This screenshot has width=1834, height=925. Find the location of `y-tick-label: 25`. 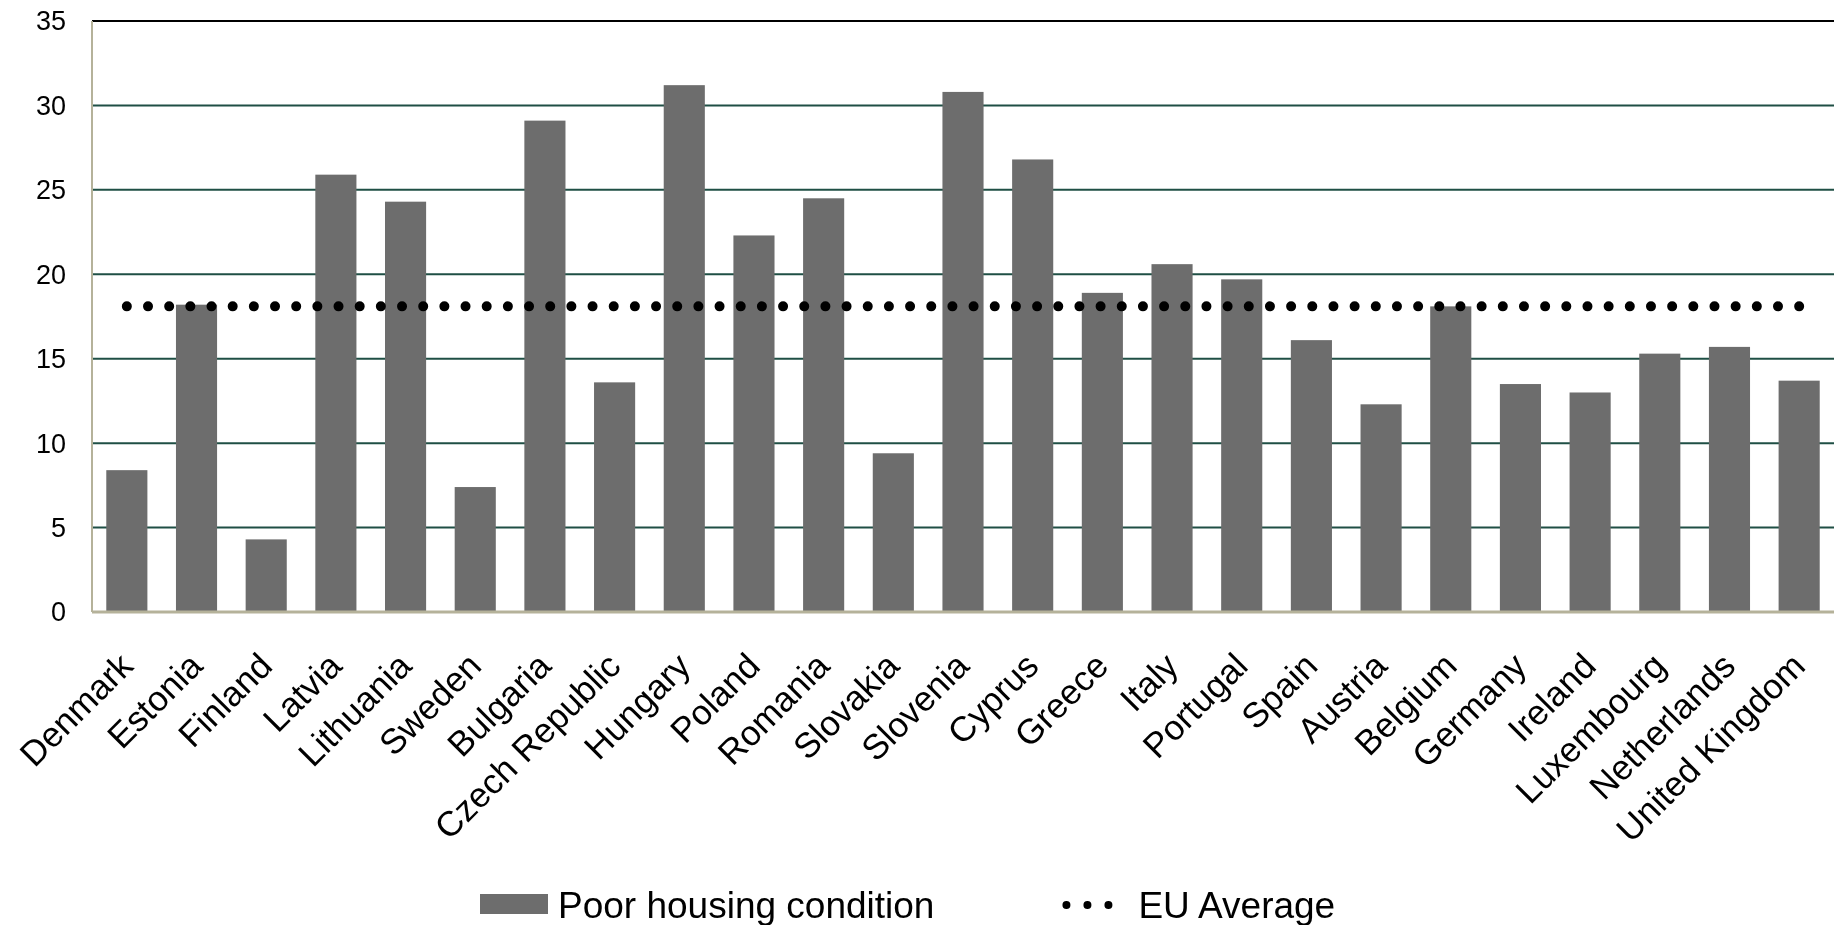

y-tick-label: 25 is located at coordinates (50, 190).